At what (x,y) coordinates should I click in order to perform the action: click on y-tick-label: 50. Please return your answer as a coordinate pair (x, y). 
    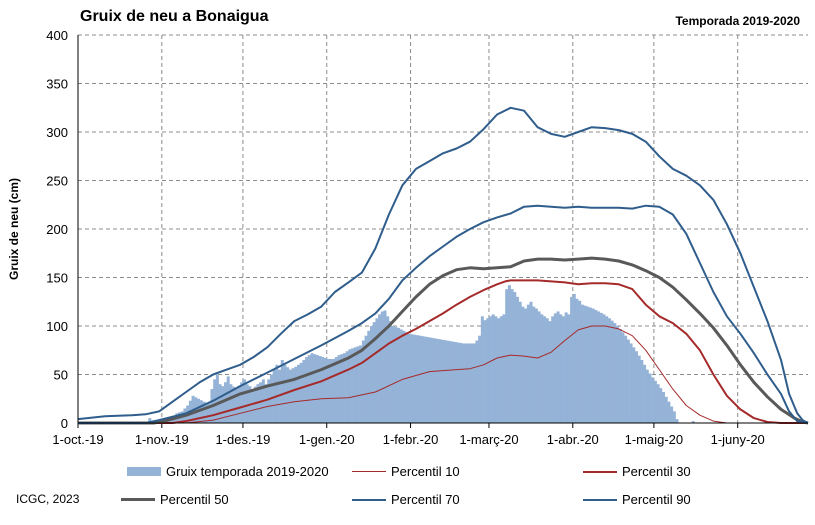
    Looking at the image, I should click on (61, 375).